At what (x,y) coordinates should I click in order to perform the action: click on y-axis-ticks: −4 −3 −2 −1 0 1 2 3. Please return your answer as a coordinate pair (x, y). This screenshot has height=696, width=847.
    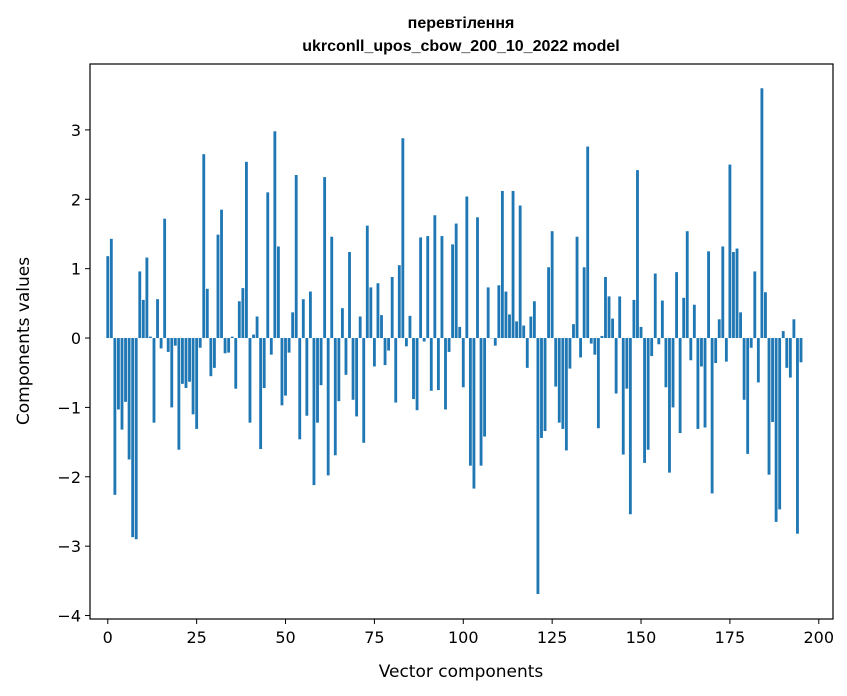
    Looking at the image, I should click on (73, 373).